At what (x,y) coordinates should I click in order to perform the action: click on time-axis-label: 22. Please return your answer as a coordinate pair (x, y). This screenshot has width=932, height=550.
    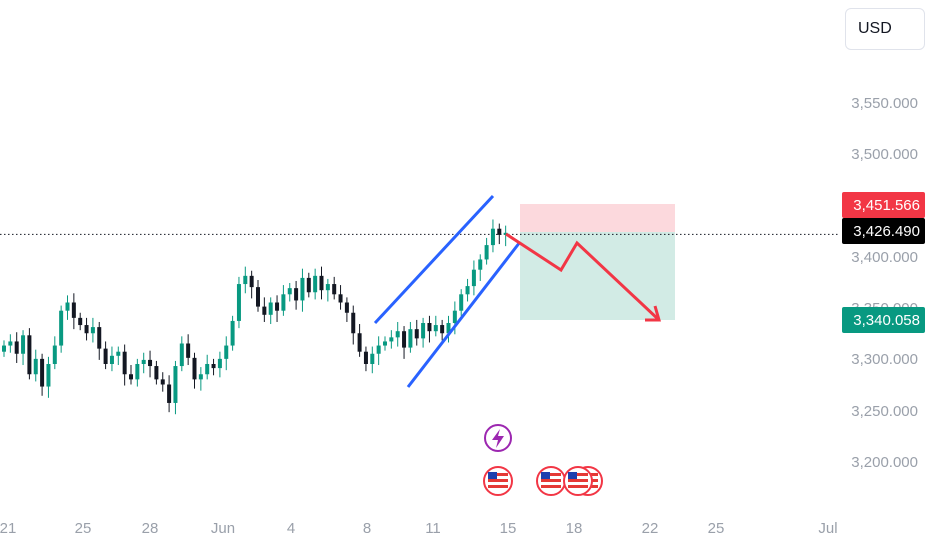
    Looking at the image, I should click on (650, 528).